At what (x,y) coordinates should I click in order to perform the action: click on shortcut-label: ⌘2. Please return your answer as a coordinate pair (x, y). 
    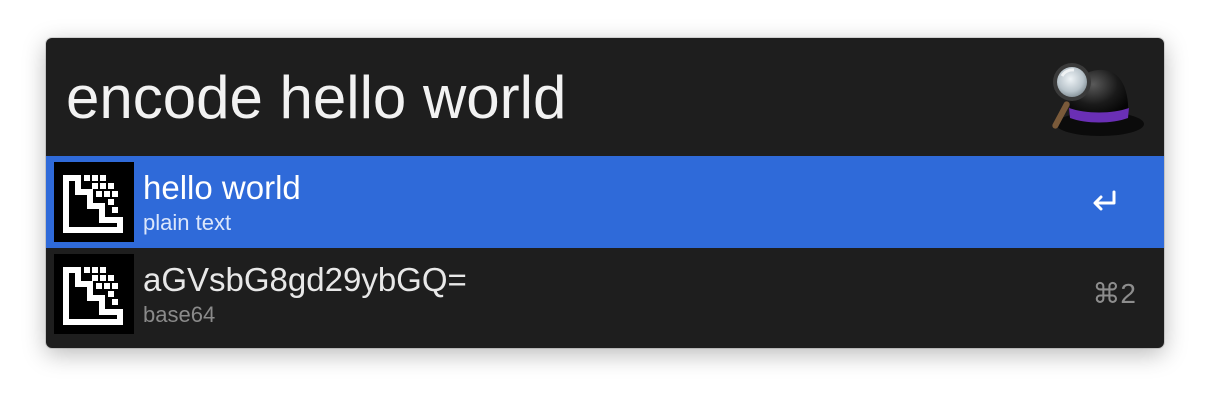
    Looking at the image, I should click on (1114, 293).